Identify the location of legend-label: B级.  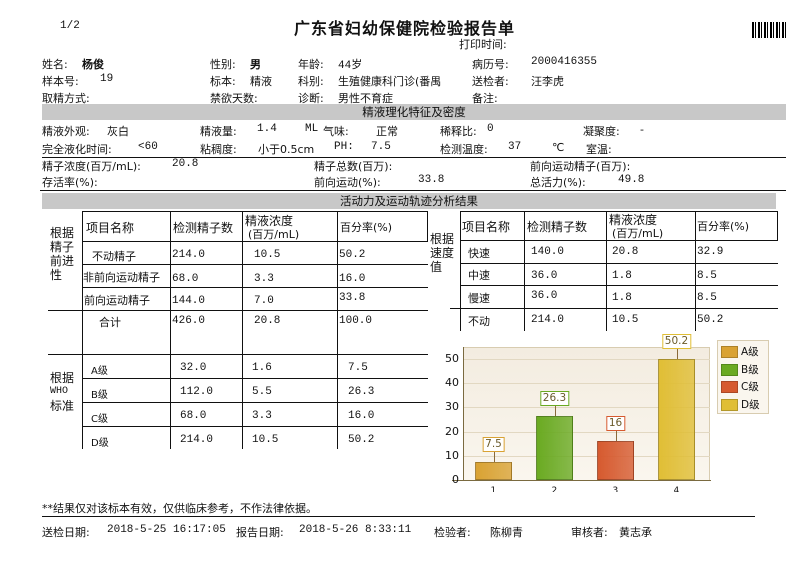
(750, 369).